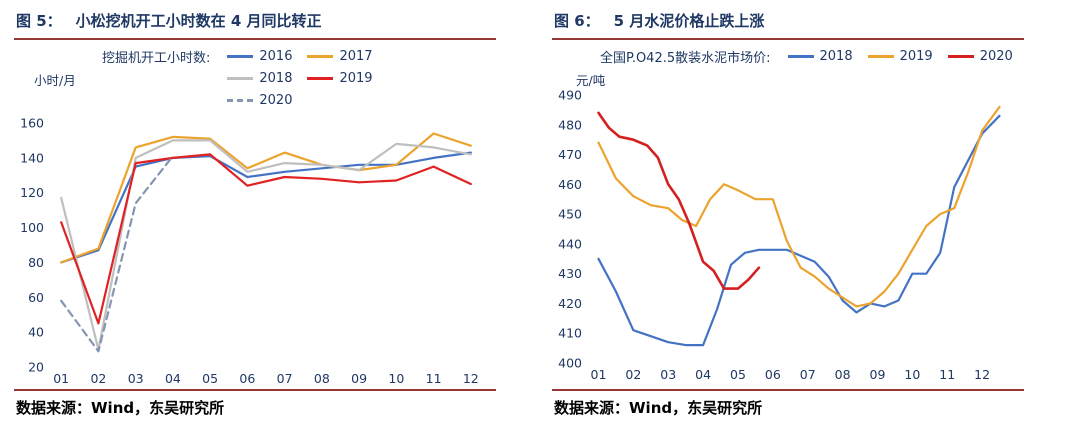 This screenshot has width=1080, height=424. What do you see at coordinates (120, 408) in the screenshot?
I see `figure-5-data-source: 数据来源：Wind，东吴研究所` at bounding box center [120, 408].